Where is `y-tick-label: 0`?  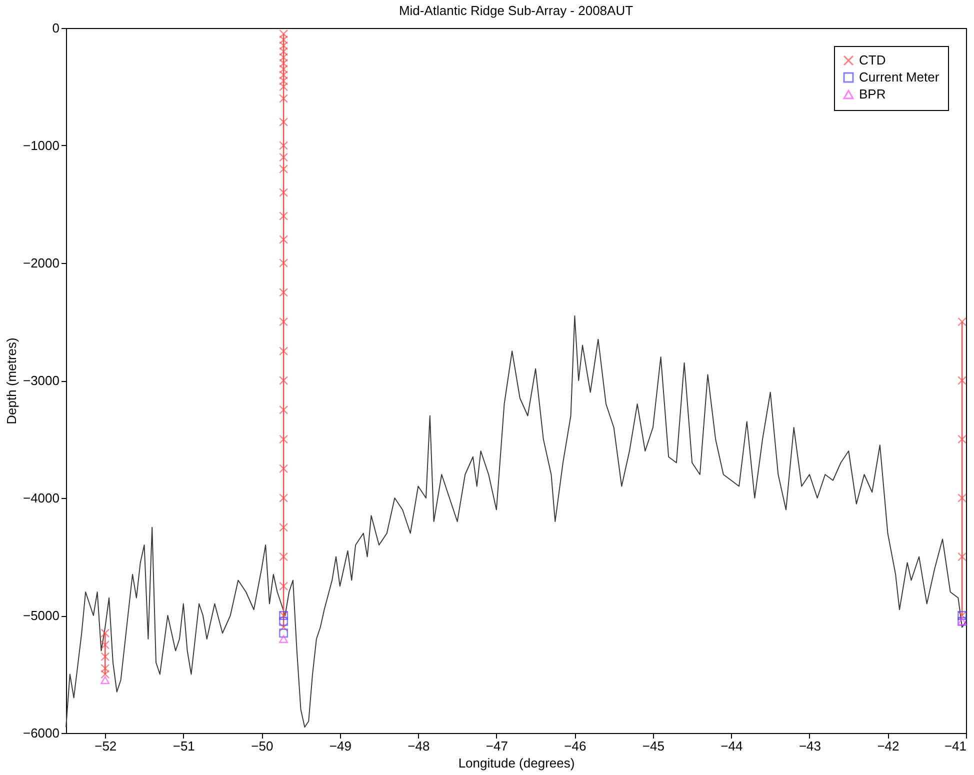
y-tick-label: 0 is located at coordinates (56, 28).